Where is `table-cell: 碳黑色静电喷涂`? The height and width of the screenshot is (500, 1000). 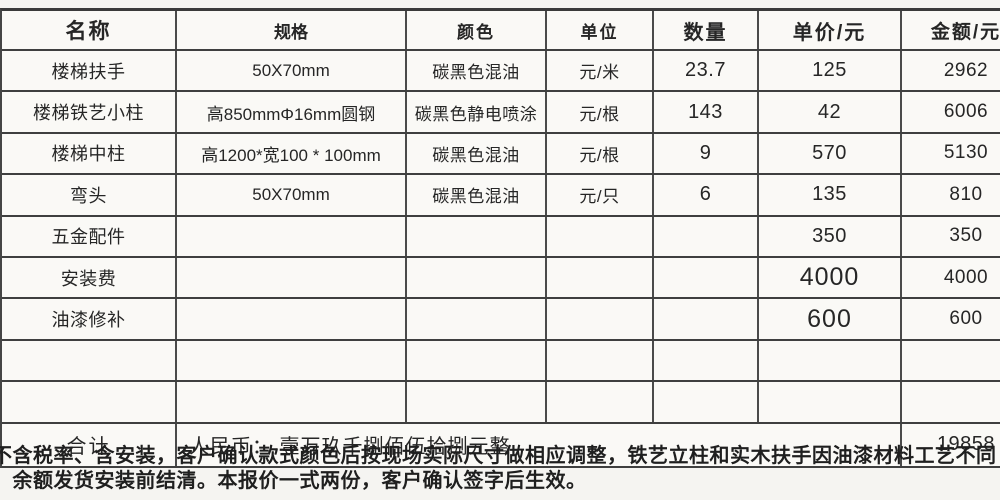
table-cell: 碳黑色静电喷涂 is located at coordinates (477, 112).